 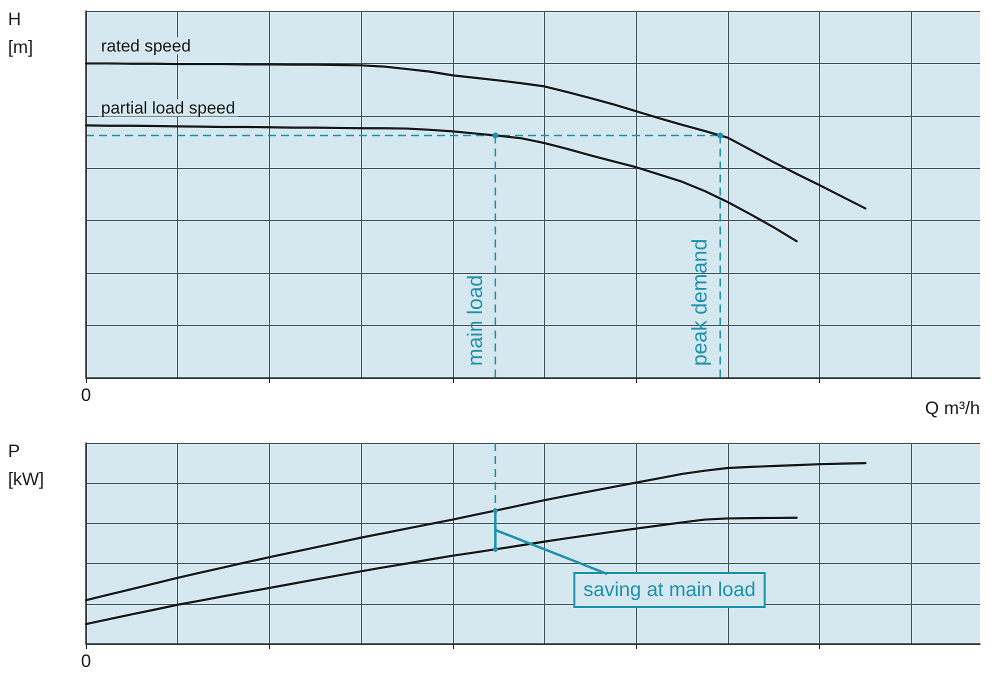 I want to click on y-axis-title: H [m], so click(x=20, y=33).